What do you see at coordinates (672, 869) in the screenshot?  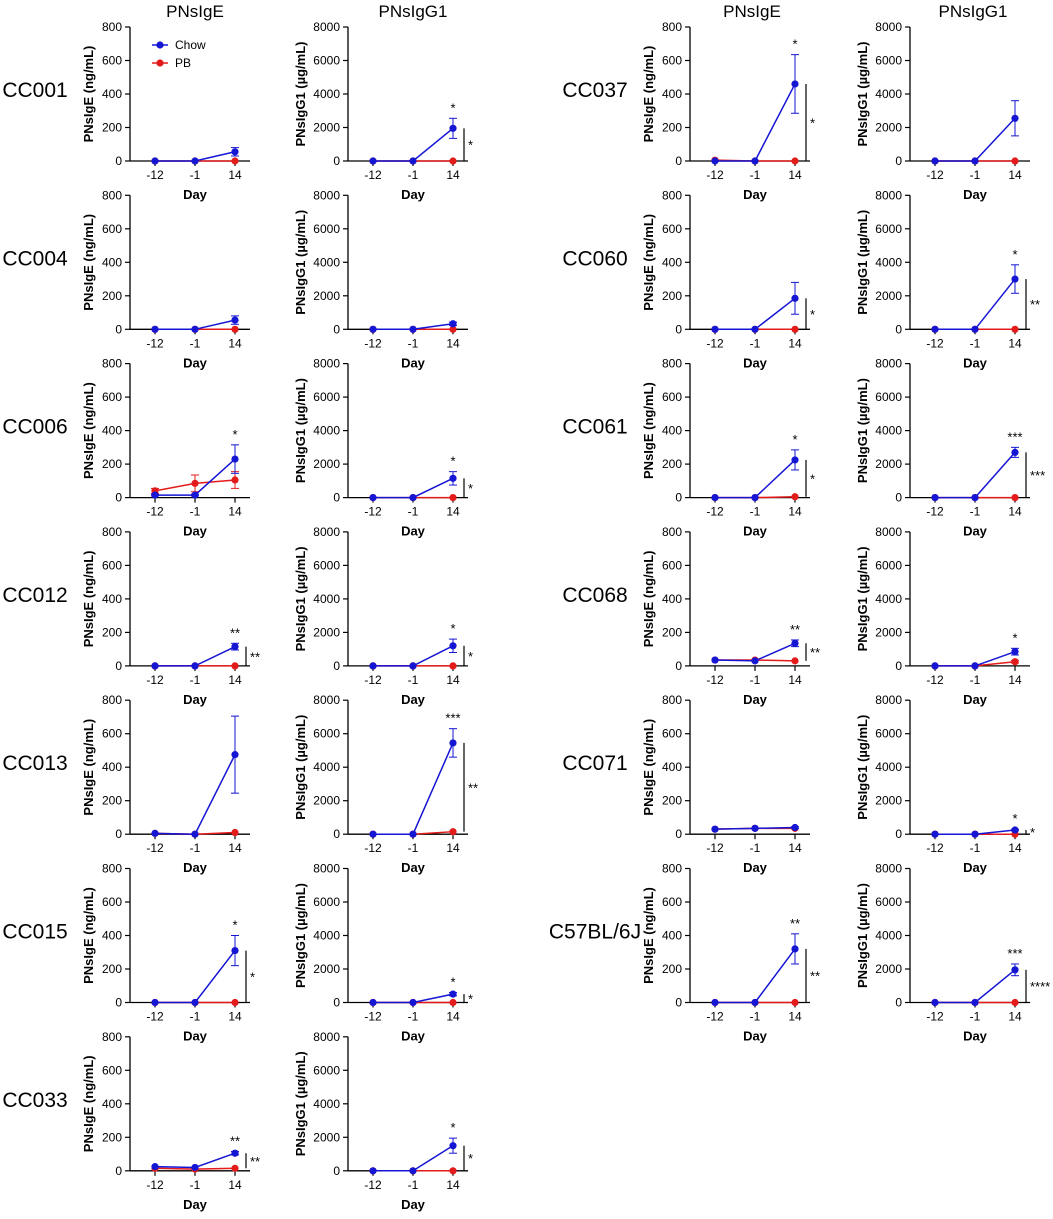 I see `panel-c57bl6j-ige-y-tick-label: 800` at bounding box center [672, 869].